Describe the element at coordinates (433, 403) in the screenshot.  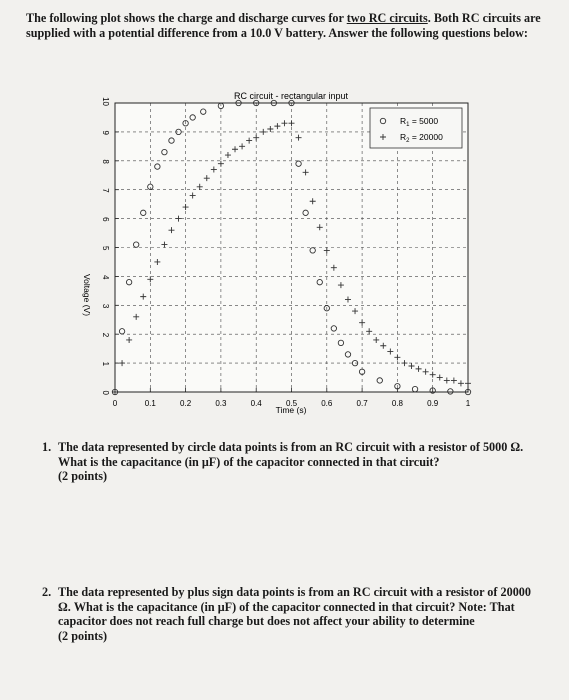
I see `x-tick-label: 0.9` at that location.